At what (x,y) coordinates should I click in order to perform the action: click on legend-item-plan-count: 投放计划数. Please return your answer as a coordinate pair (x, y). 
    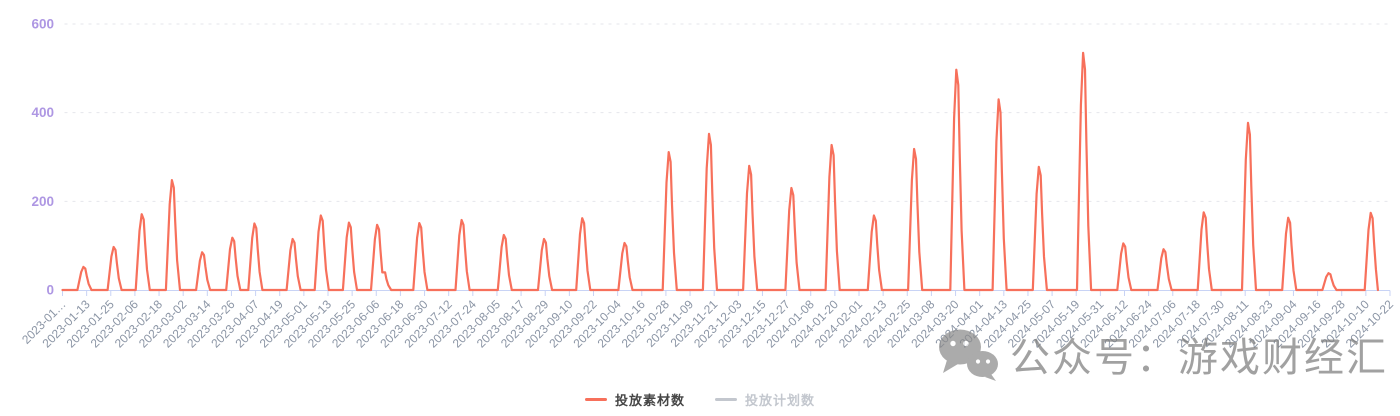
    Looking at the image, I should click on (765, 399).